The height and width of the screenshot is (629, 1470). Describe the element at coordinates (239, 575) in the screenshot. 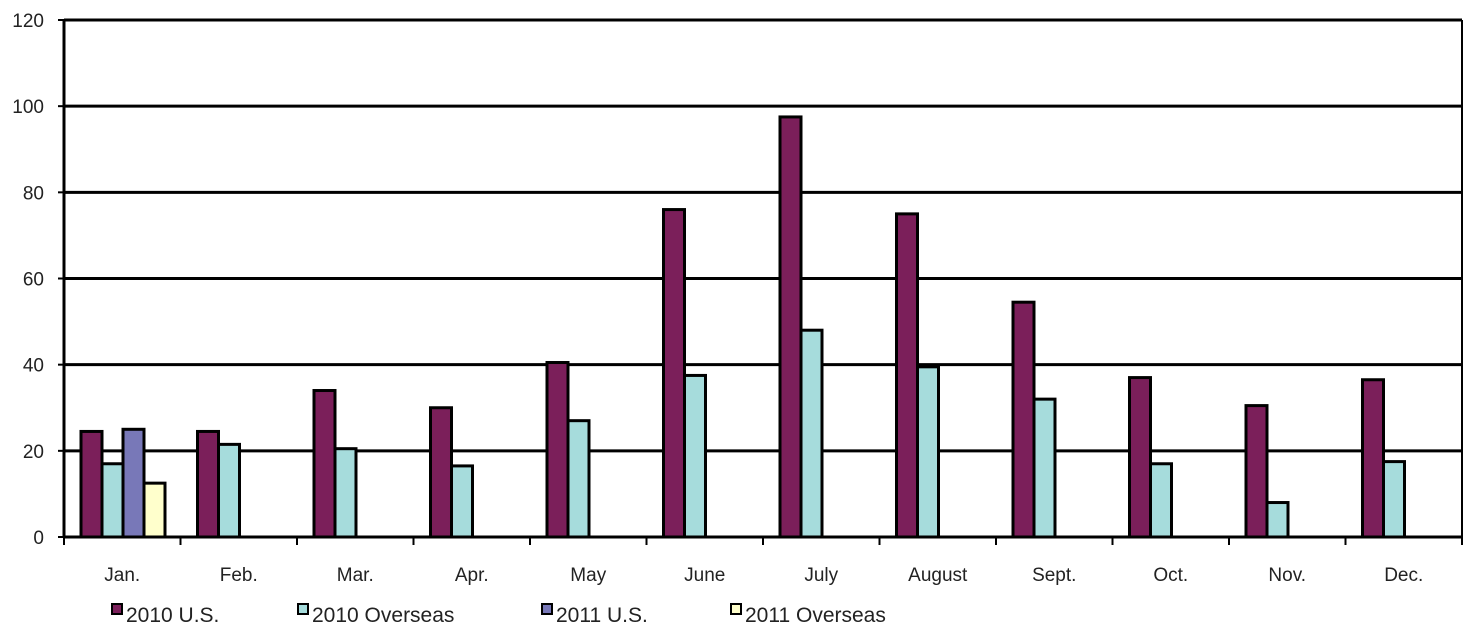

I see `x-category-label: Feb.` at that location.